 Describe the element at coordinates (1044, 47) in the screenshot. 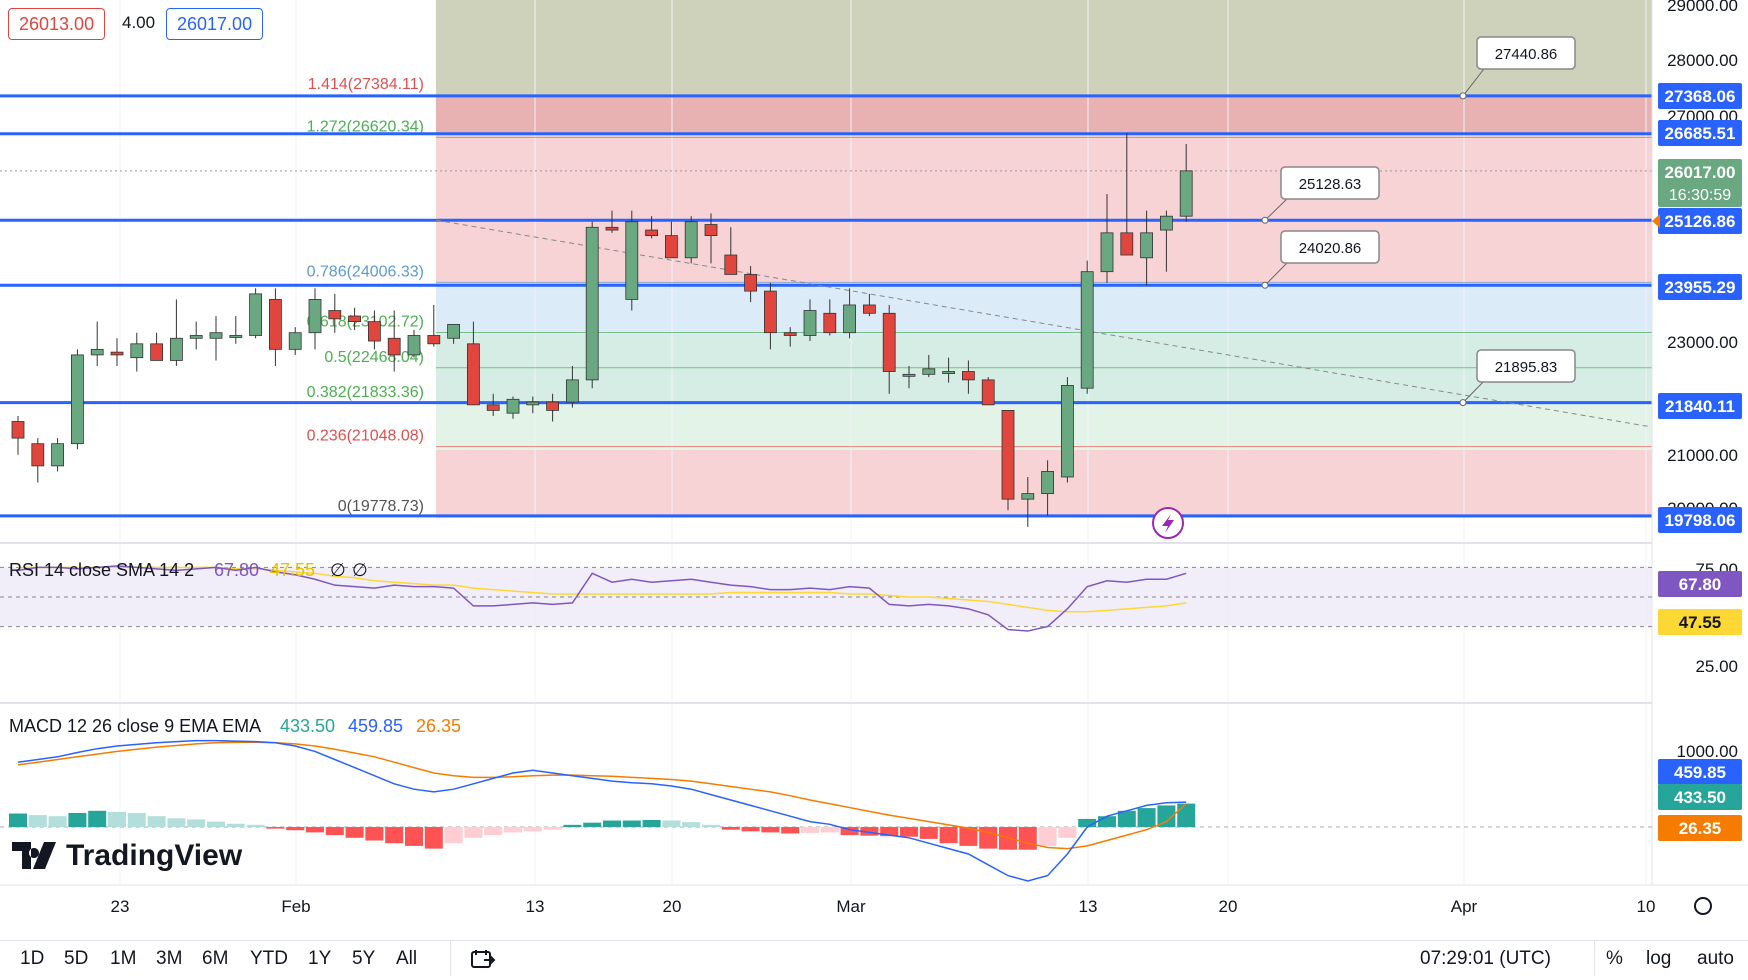

I see `fib-zone-top` at that location.